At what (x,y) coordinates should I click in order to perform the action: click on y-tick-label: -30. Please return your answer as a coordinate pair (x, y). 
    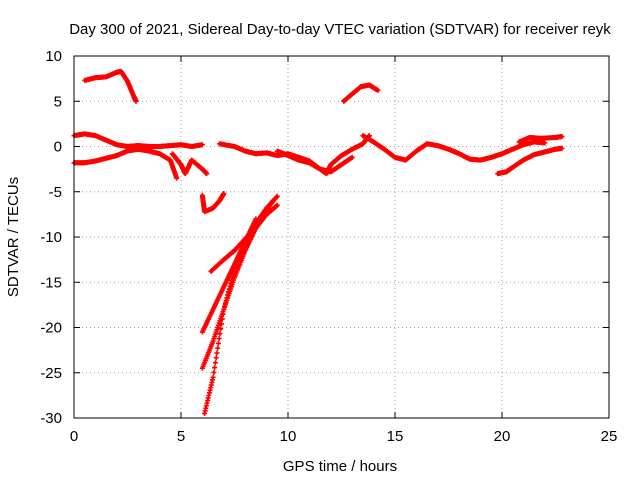
    Looking at the image, I should click on (51, 418).